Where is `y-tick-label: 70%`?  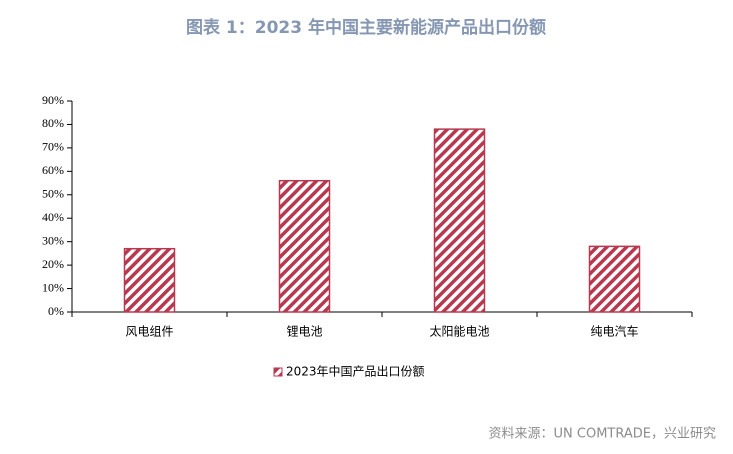
y-tick-label: 70% is located at coordinates (53, 147).